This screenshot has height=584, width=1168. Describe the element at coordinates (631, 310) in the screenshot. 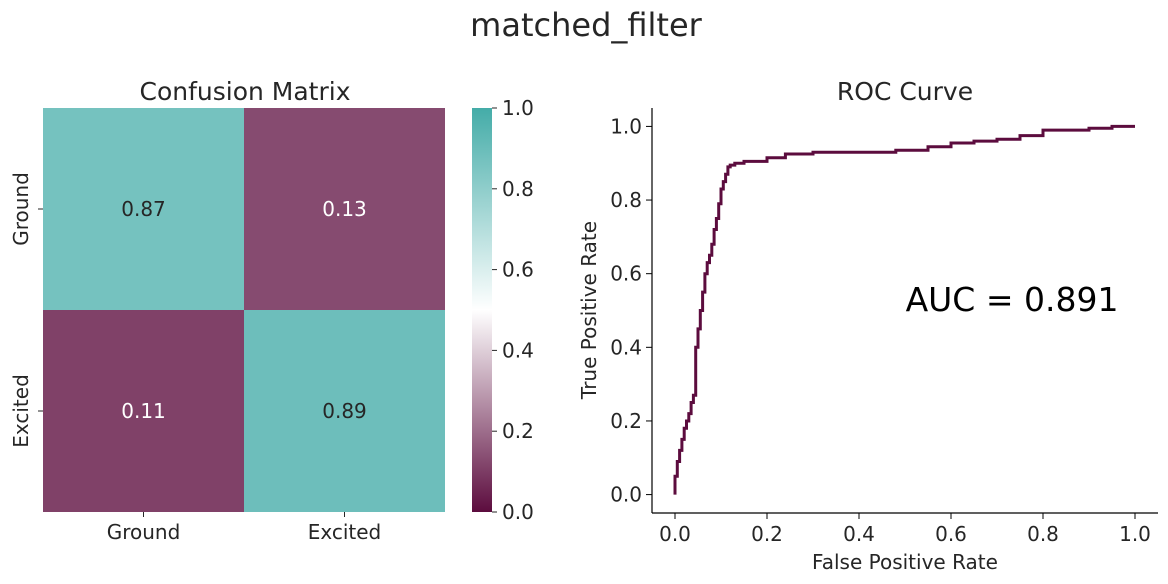

I see `roc-y-ticks: 0.0 0.2 0.4 0.6 0.8 1.0` at that location.